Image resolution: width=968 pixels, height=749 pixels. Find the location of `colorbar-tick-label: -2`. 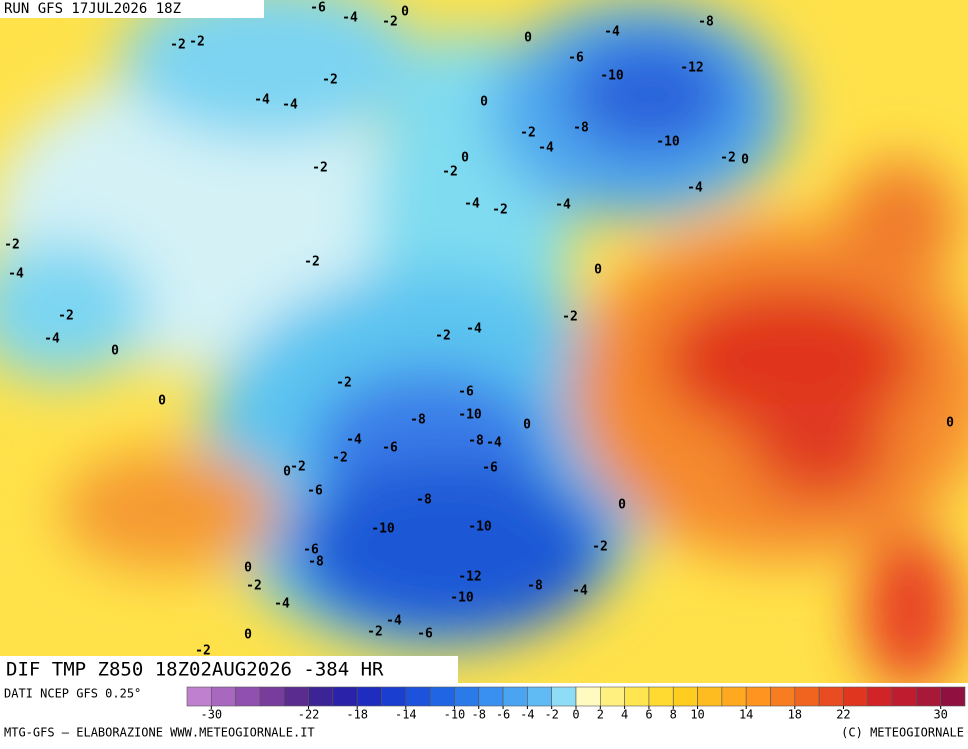

colorbar-tick-label: -2 is located at coordinates (551, 715).